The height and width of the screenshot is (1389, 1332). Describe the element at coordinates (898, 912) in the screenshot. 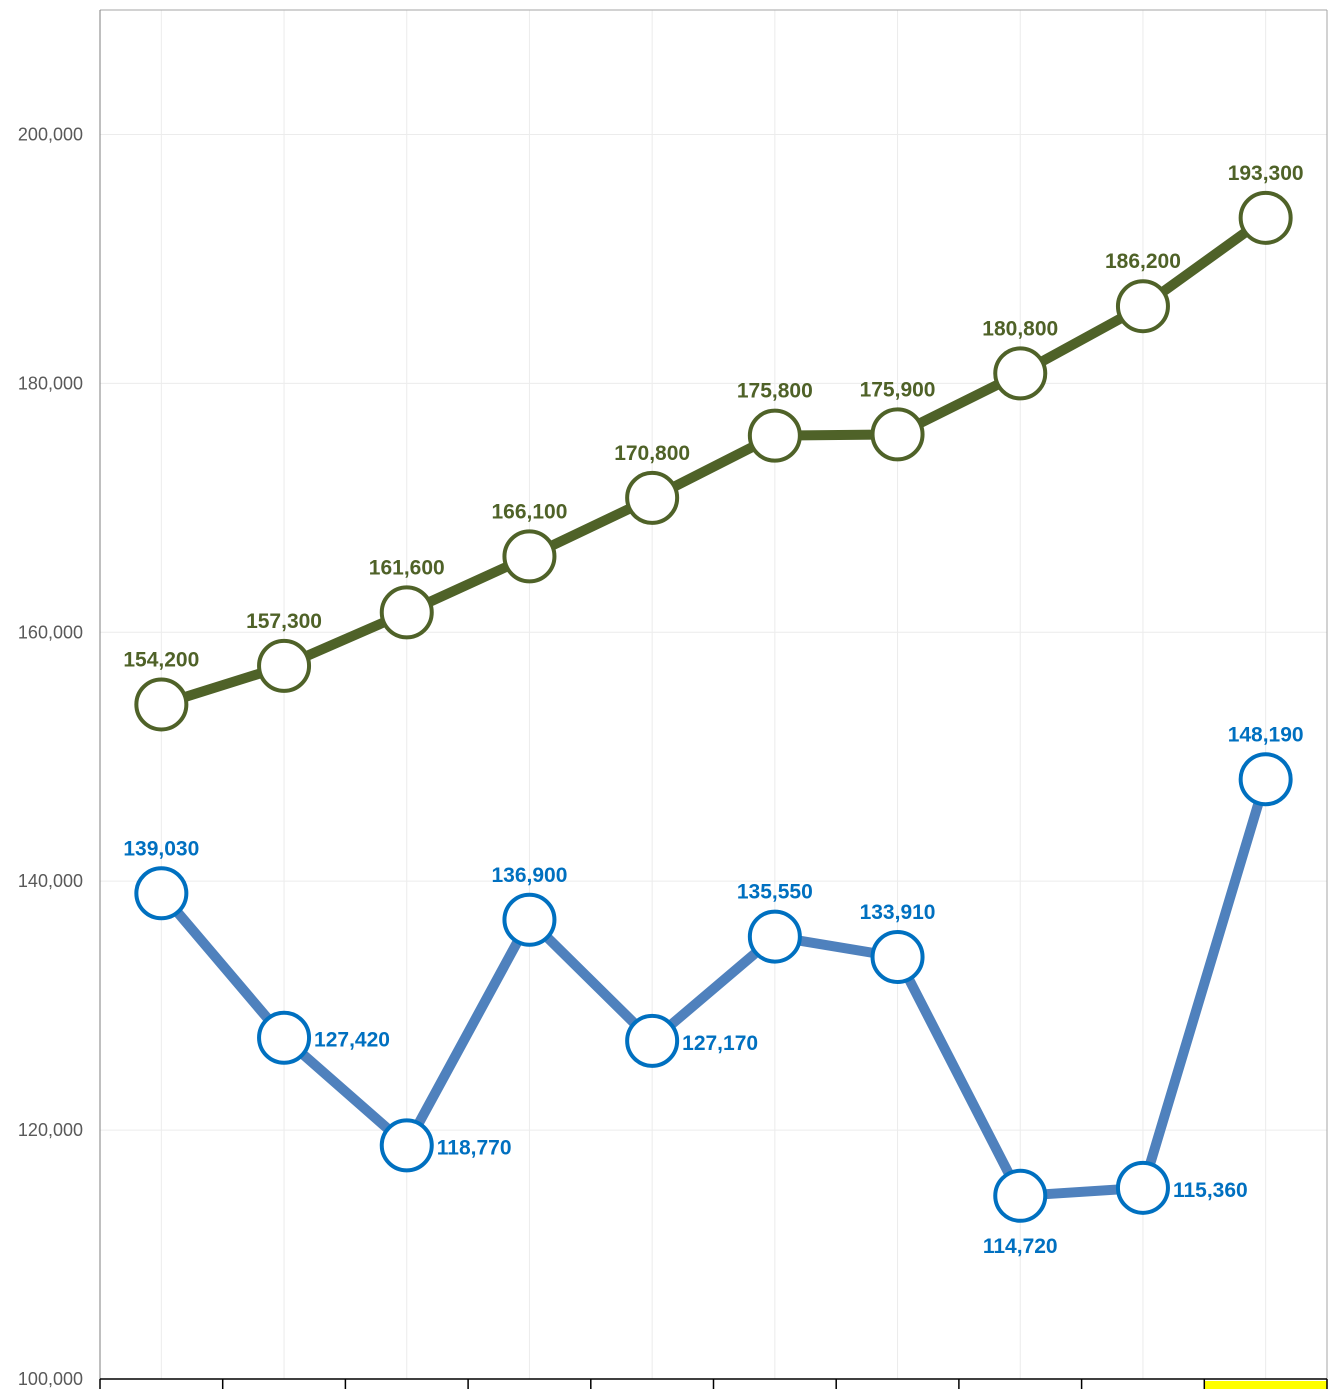

I see `data-label: 133,910` at that location.